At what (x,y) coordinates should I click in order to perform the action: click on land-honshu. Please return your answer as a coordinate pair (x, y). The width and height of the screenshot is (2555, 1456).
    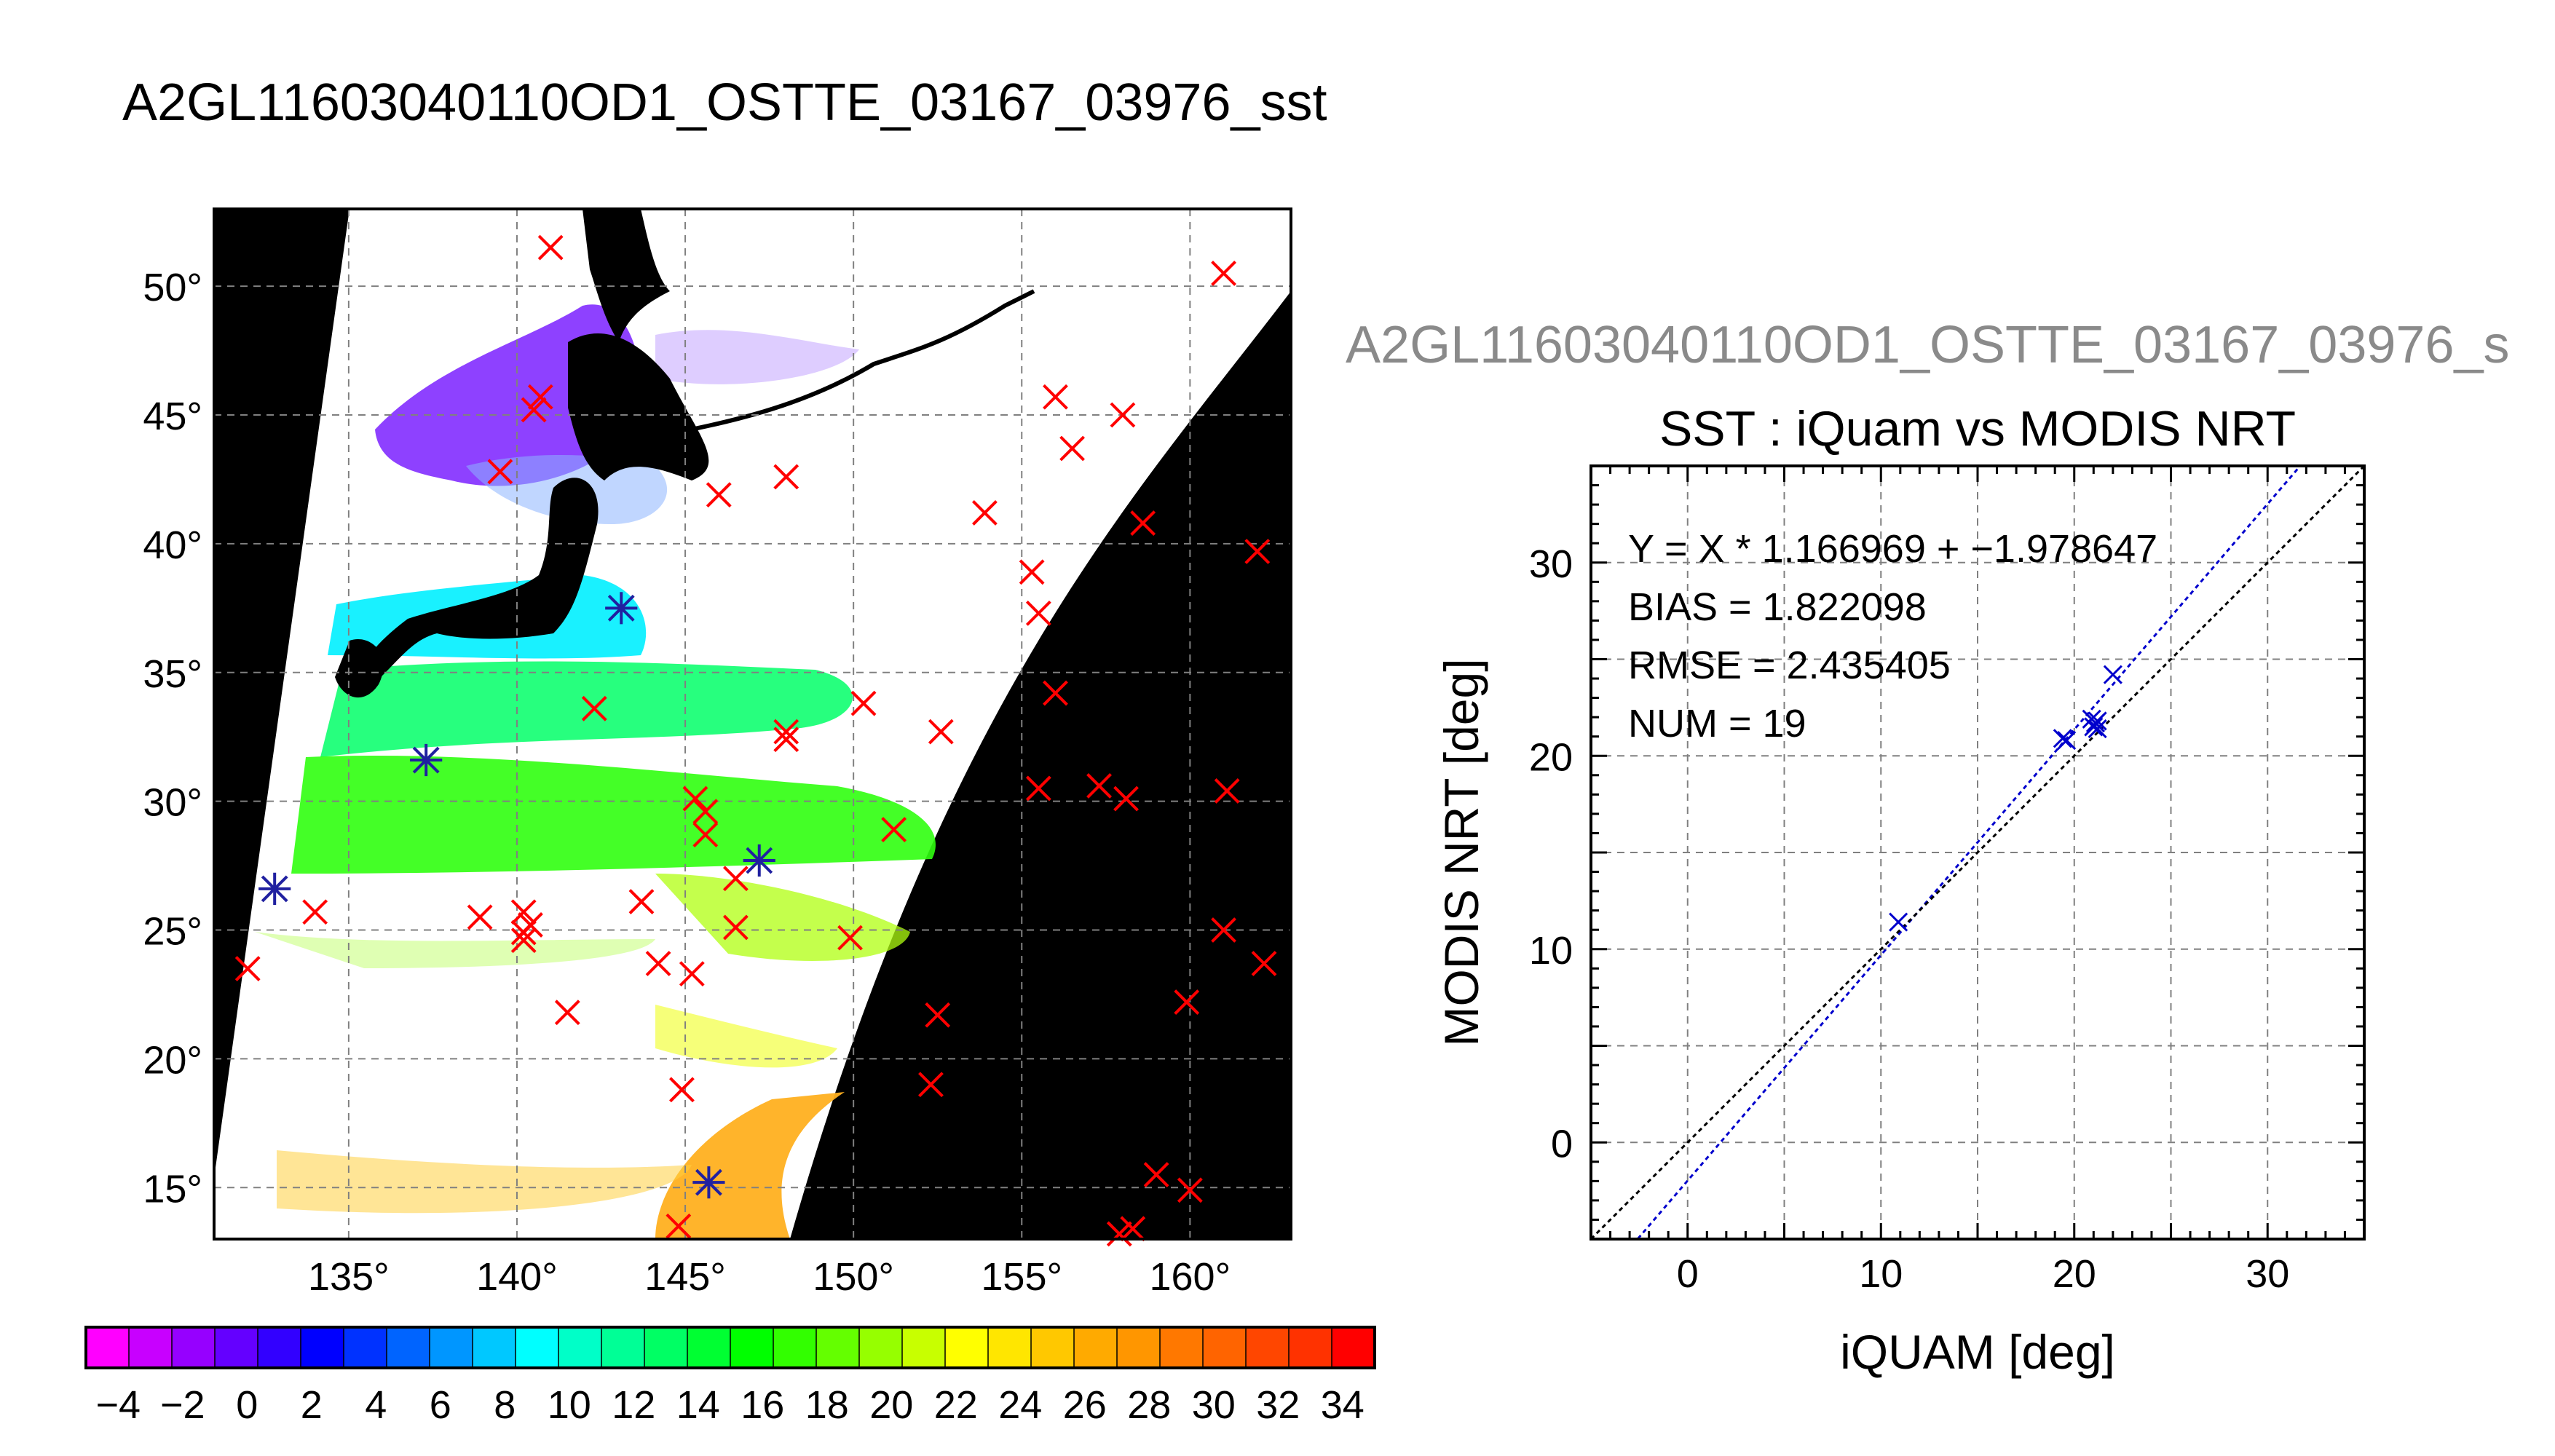
    Looking at the image, I should click on (479, 585).